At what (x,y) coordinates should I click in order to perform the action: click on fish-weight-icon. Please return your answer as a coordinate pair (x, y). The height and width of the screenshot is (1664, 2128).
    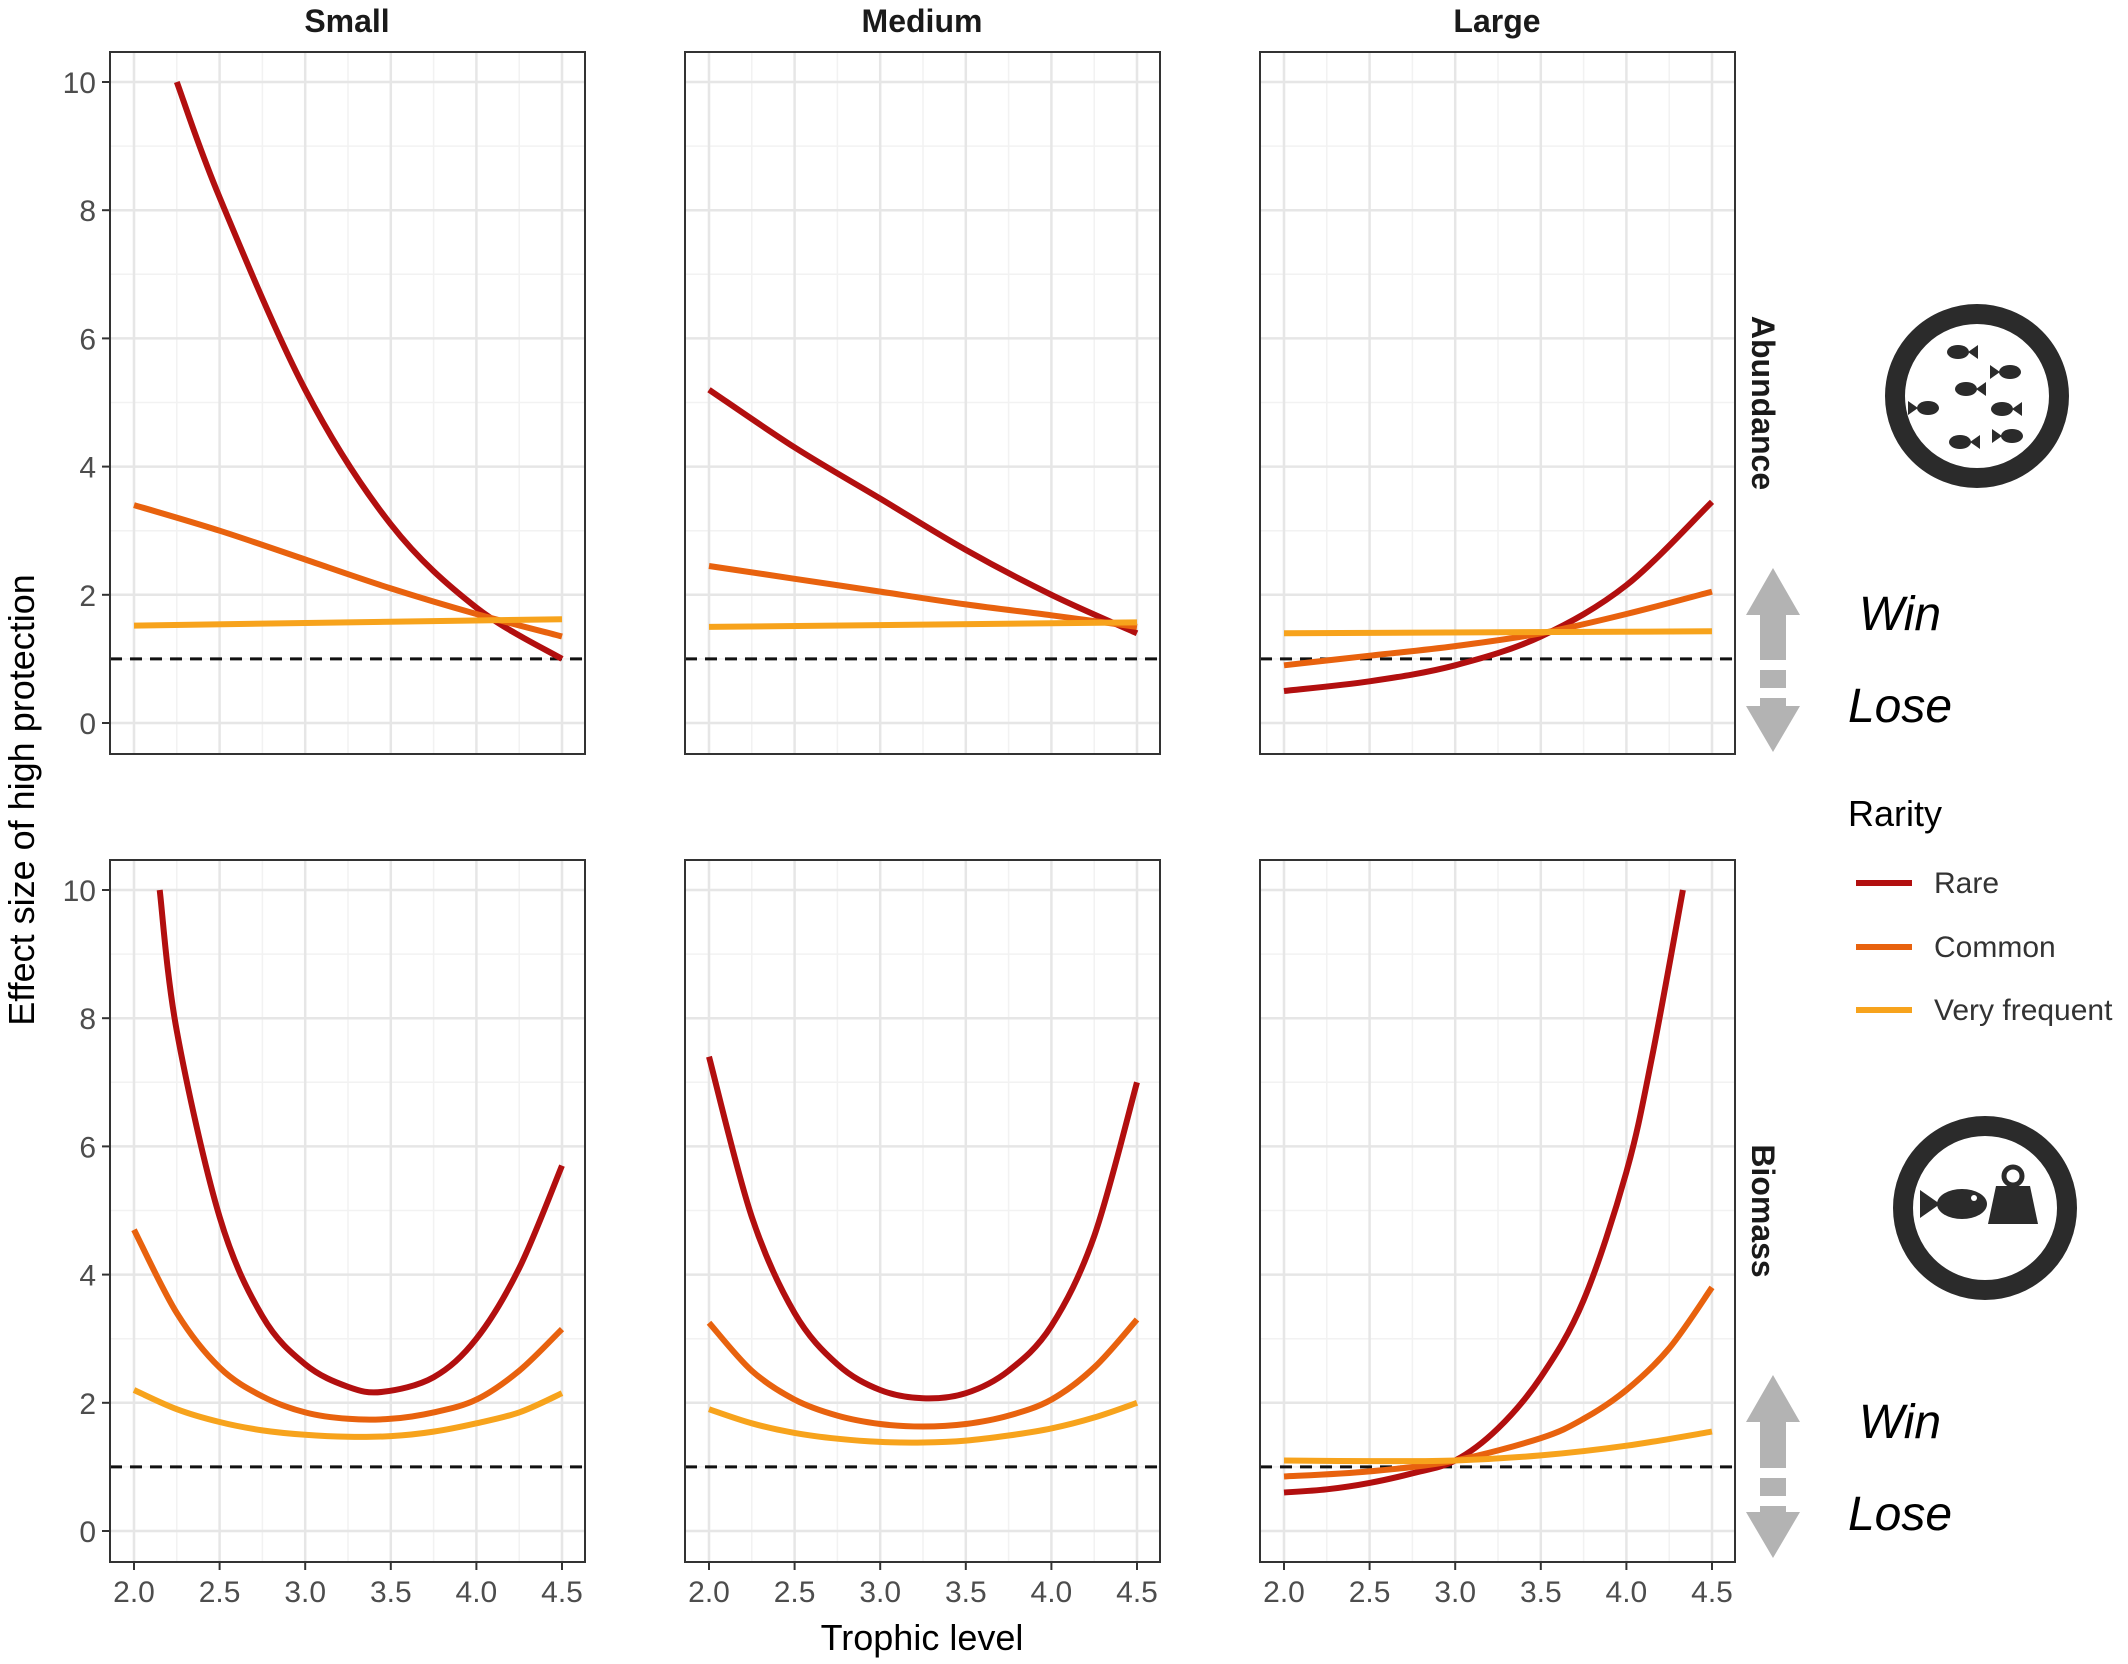
    Looking at the image, I should click on (1985, 1208).